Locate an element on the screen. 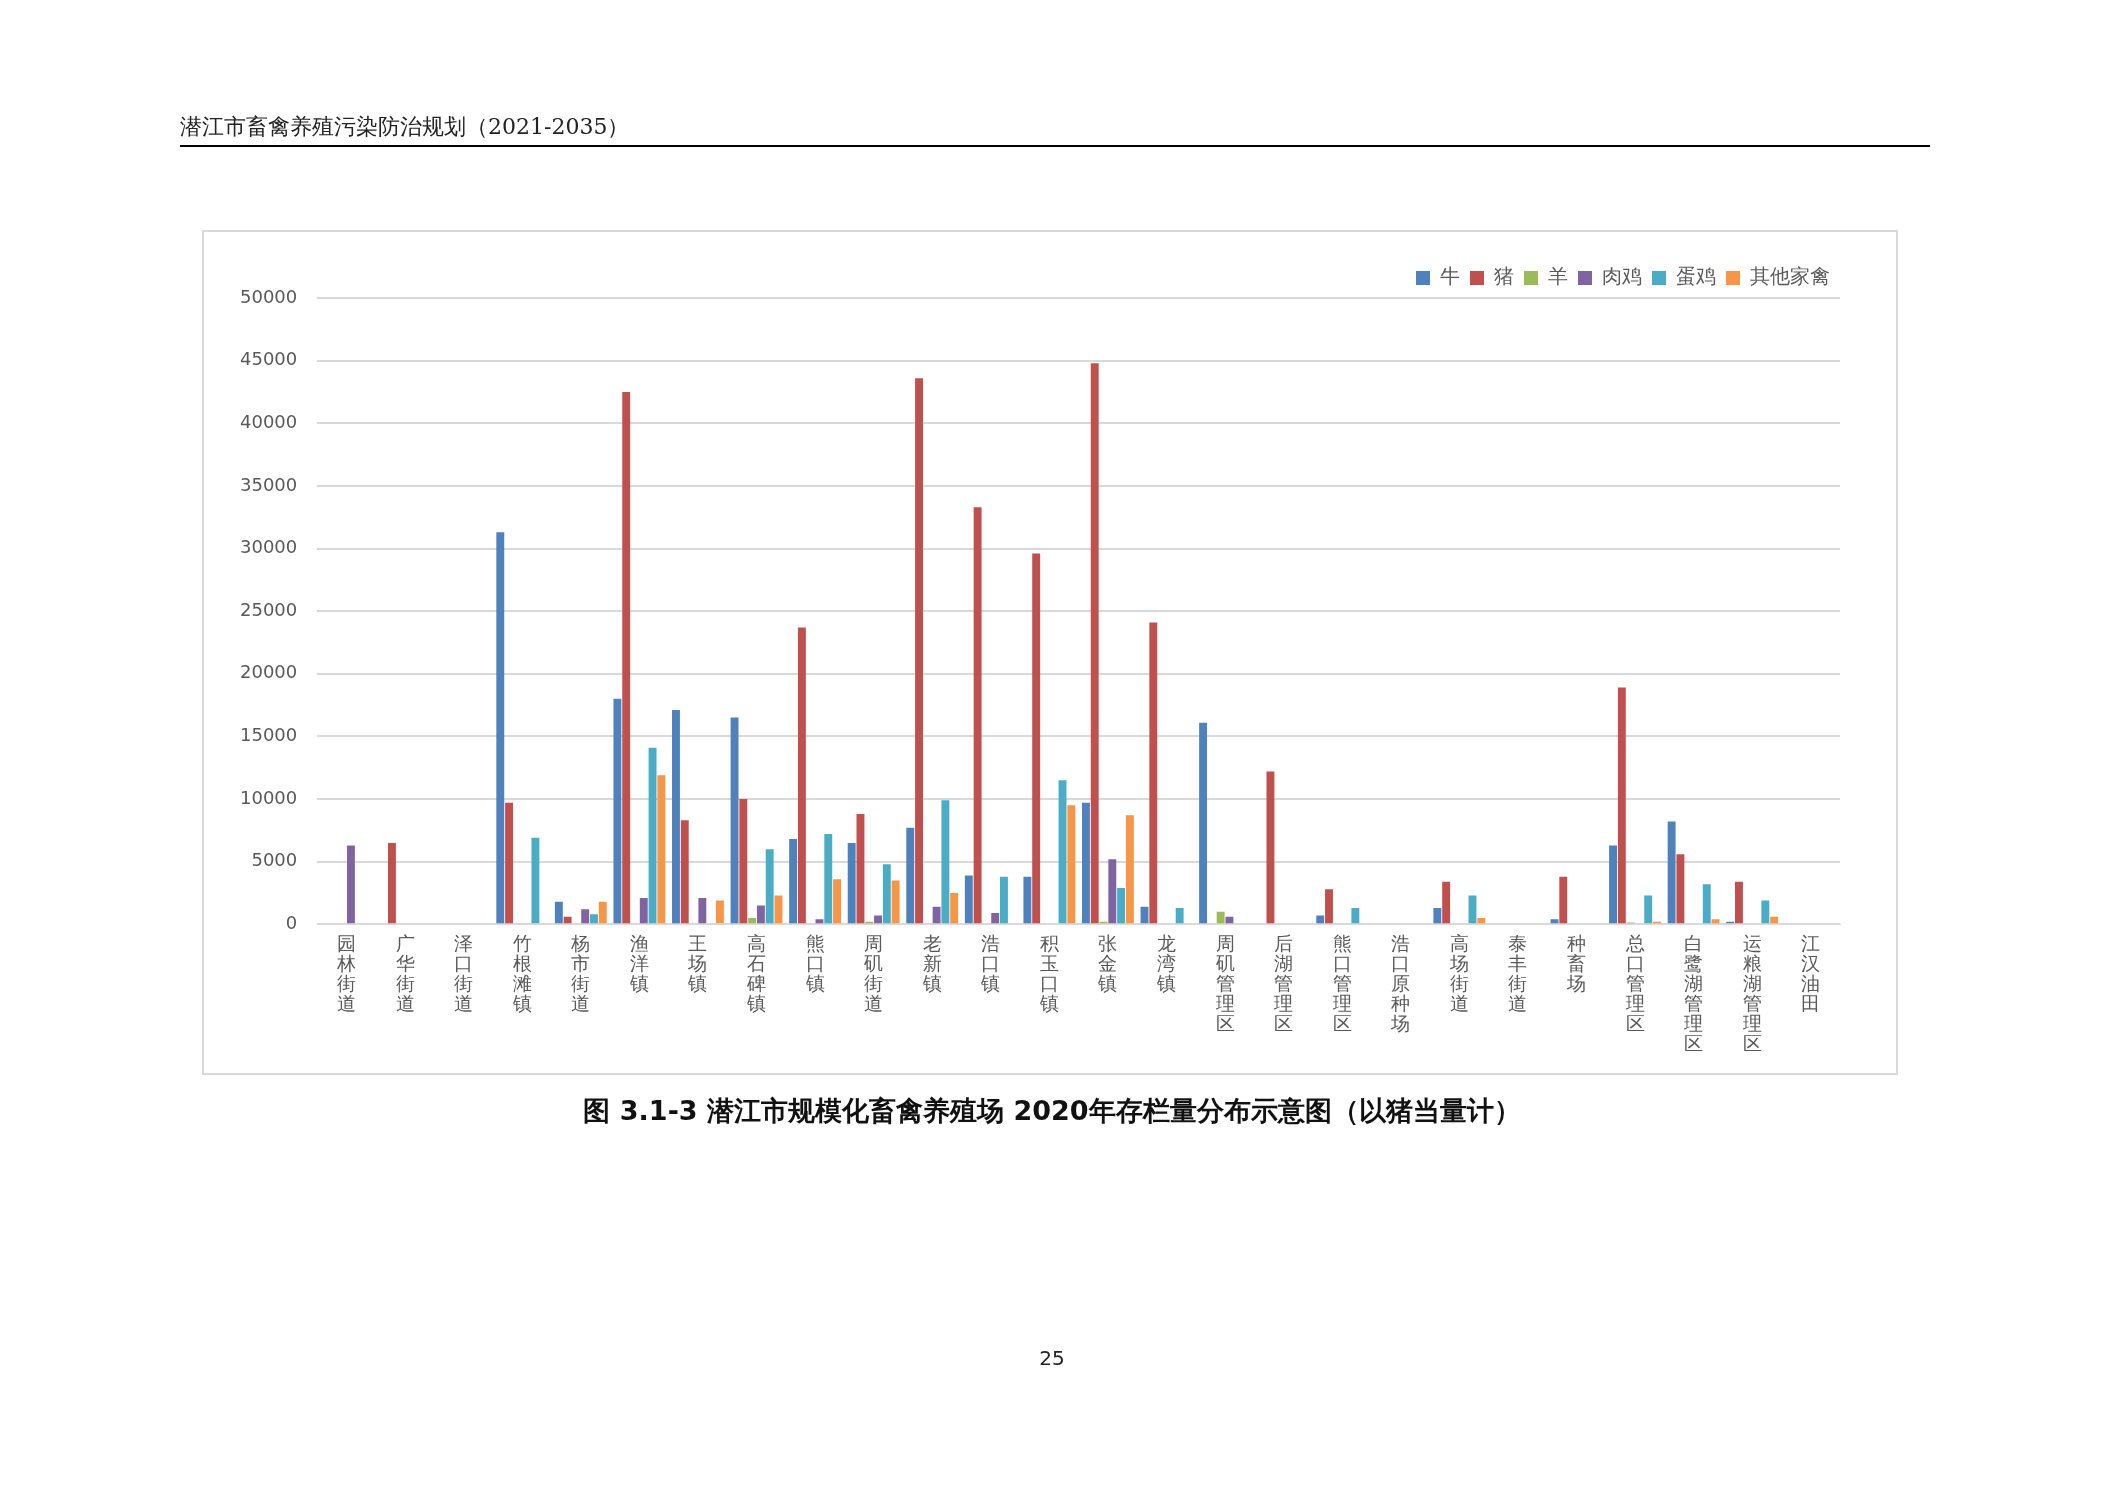 Image resolution: width=2104 pixels, height=1488 pixels. y-tick-label: 0 is located at coordinates (291, 922).